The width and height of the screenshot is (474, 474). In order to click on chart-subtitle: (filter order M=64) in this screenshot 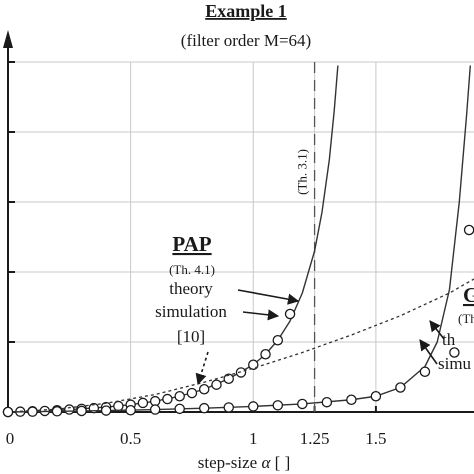, I will do `click(246, 40)`.